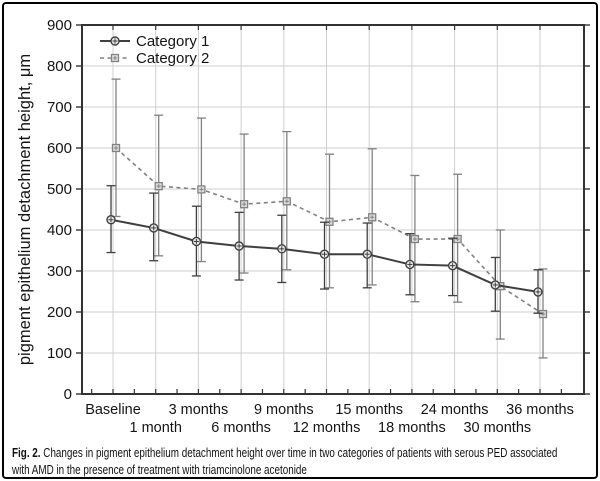  What do you see at coordinates (155, 428) in the screenshot?
I see `x-tick-label: 1 month` at bounding box center [155, 428].